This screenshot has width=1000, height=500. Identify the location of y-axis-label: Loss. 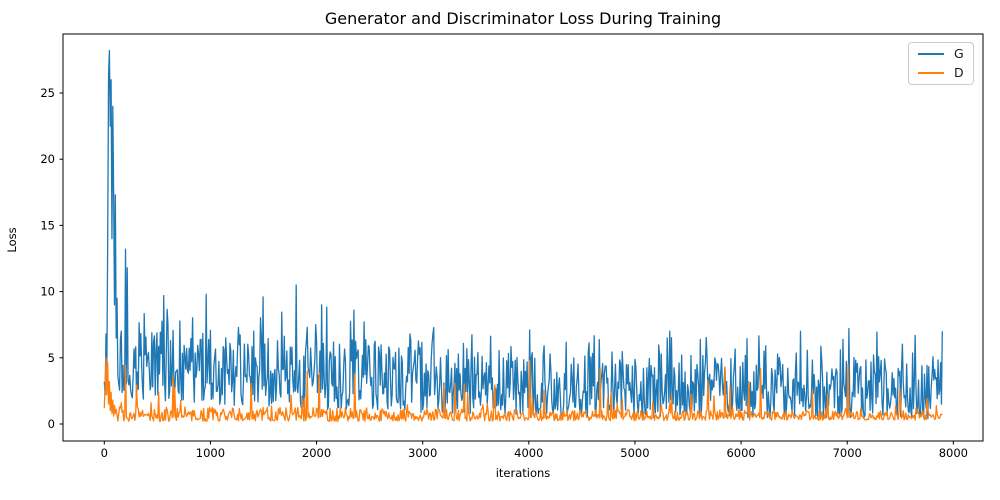
(12, 239).